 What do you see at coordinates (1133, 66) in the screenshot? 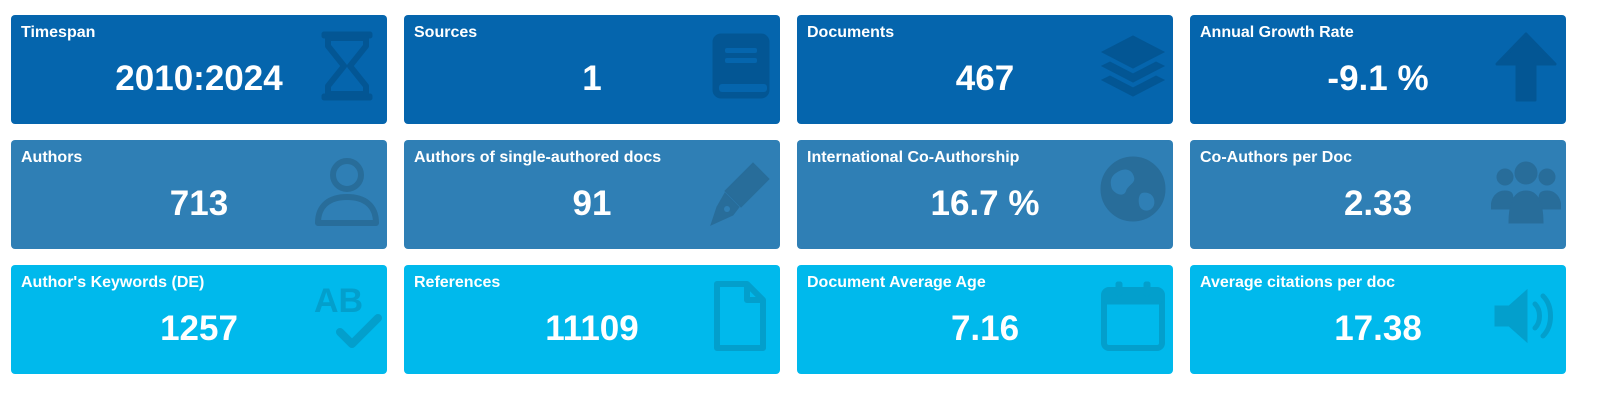
I see `layers-icon` at bounding box center [1133, 66].